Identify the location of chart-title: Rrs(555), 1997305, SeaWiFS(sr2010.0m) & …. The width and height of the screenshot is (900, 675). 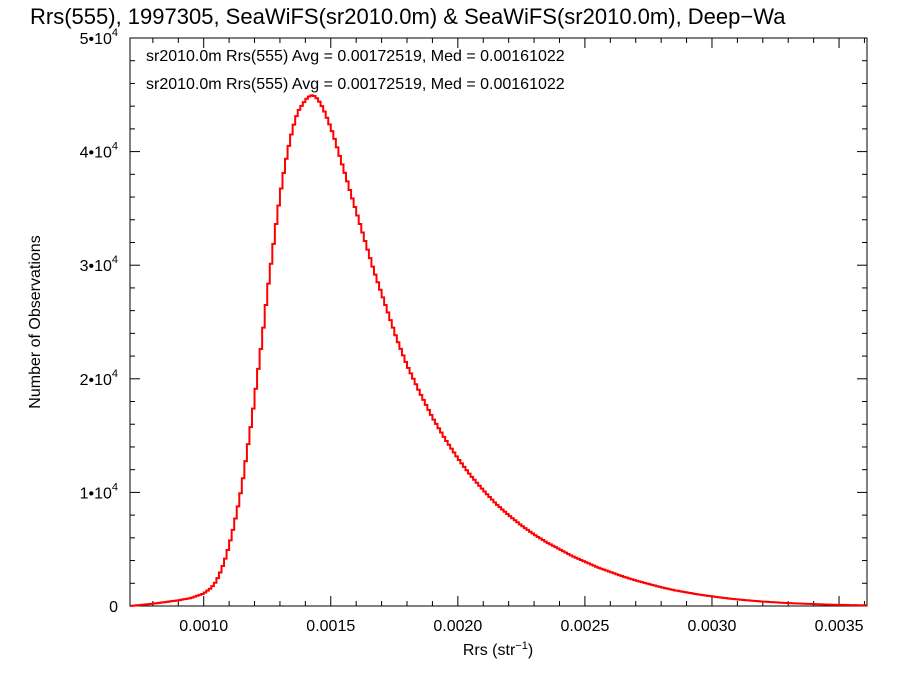
(408, 16).